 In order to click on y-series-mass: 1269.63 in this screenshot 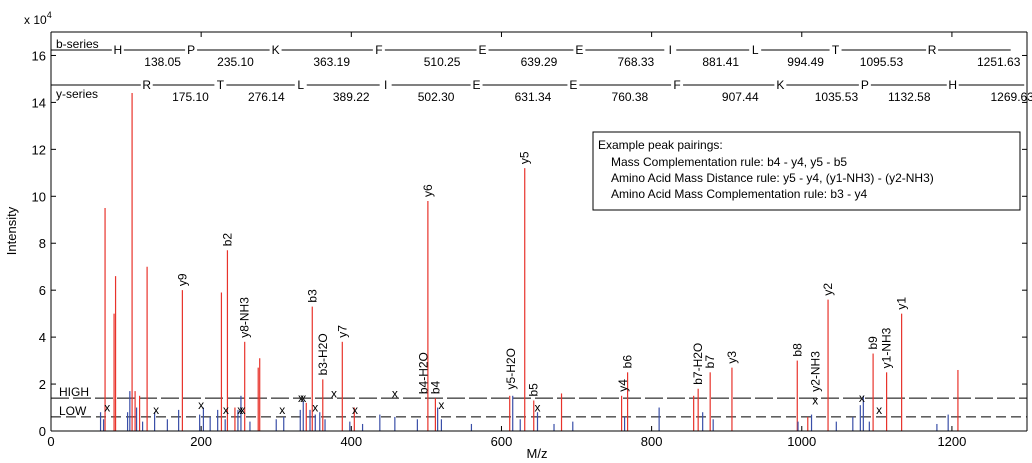, I will do `click(1011, 97)`.